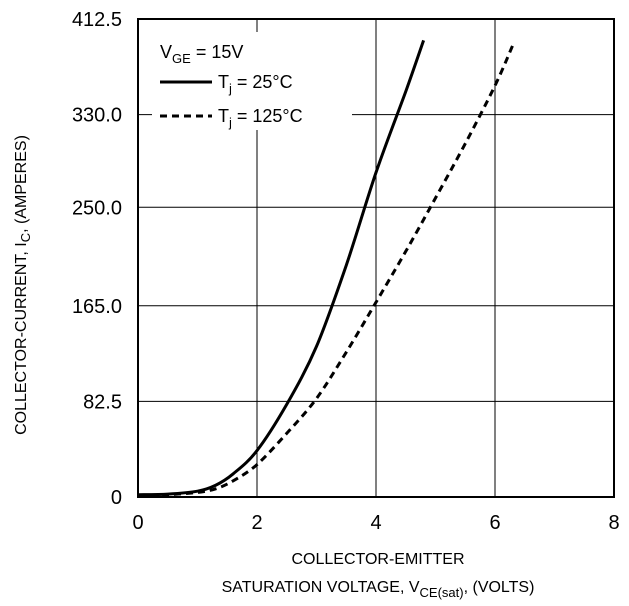 The height and width of the screenshot is (606, 629). What do you see at coordinates (256, 523) in the screenshot?
I see `x-tick-label: 2` at bounding box center [256, 523].